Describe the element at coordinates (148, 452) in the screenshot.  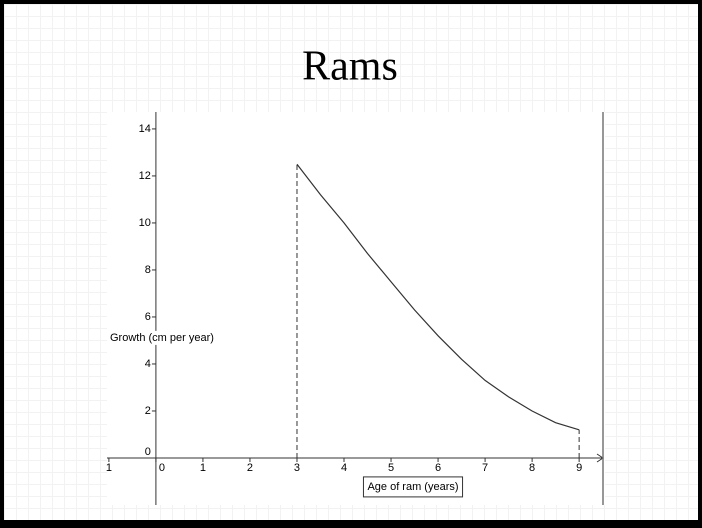
I see `y-tick-label: 0` at that location.